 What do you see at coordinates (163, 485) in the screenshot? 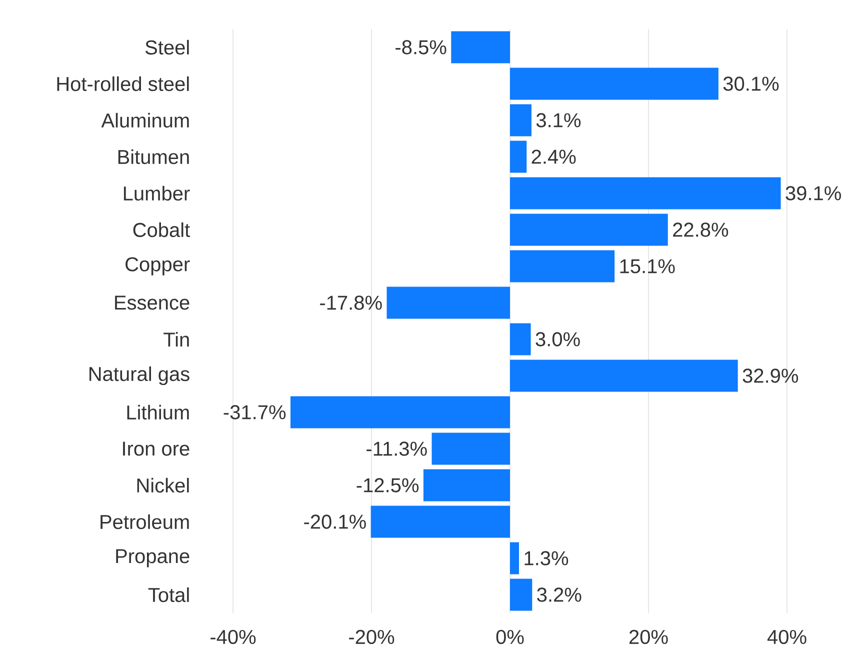
I see `y-tick-label: Nickel` at bounding box center [163, 485].